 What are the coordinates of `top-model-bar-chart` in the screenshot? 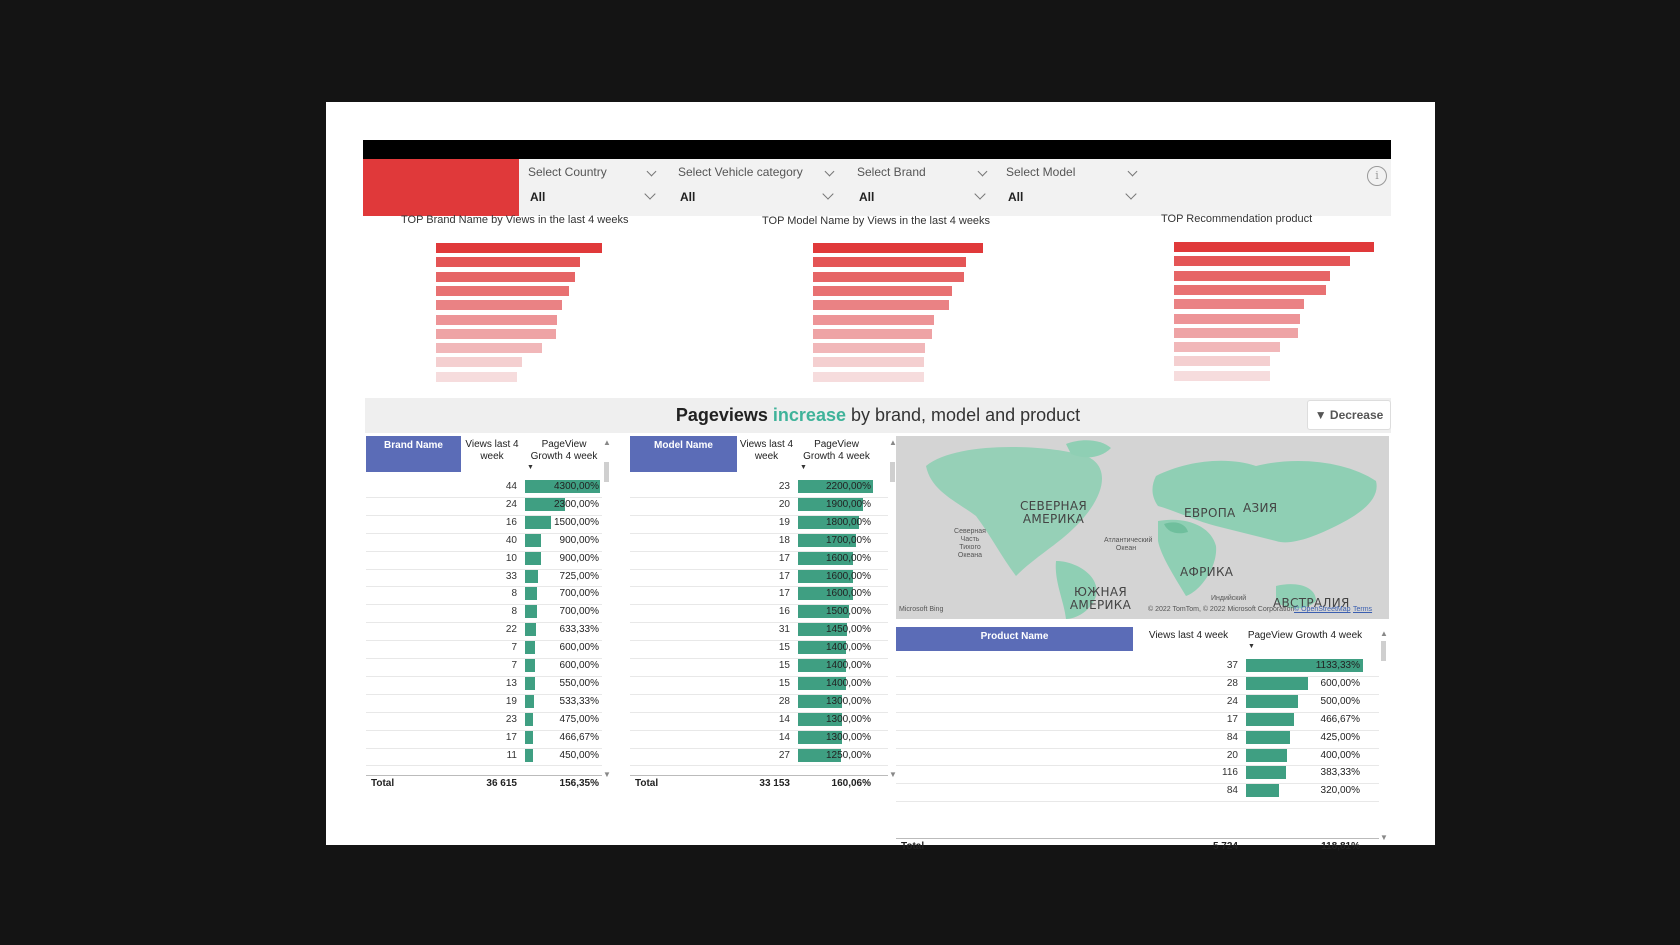 It's located at (898, 318).